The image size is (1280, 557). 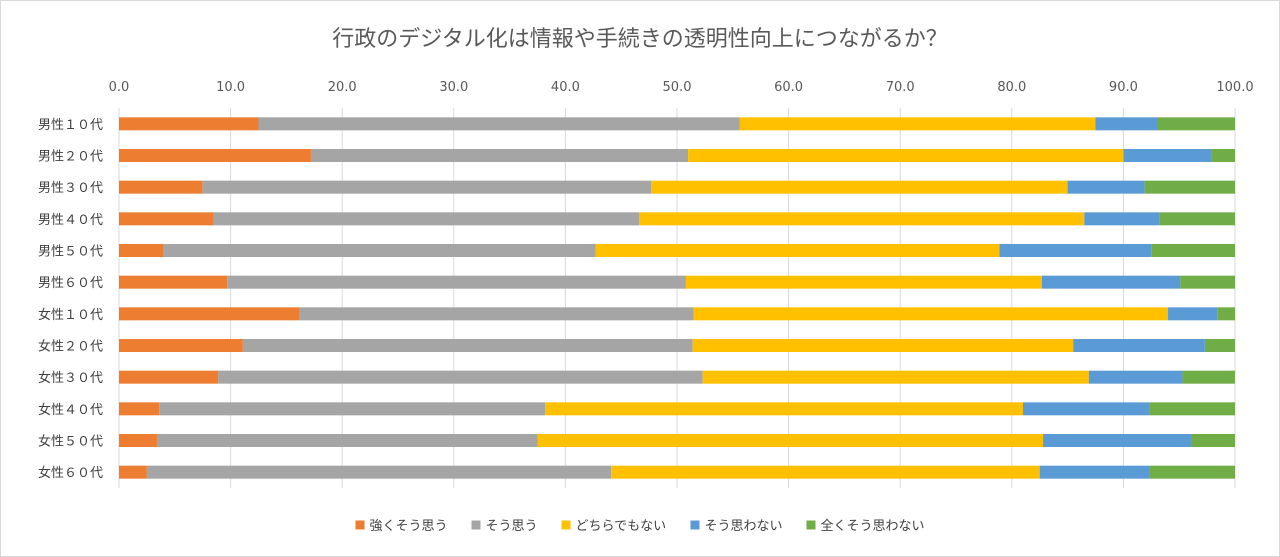 What do you see at coordinates (788, 87) in the screenshot?
I see `x-tick-label: 60.0` at bounding box center [788, 87].